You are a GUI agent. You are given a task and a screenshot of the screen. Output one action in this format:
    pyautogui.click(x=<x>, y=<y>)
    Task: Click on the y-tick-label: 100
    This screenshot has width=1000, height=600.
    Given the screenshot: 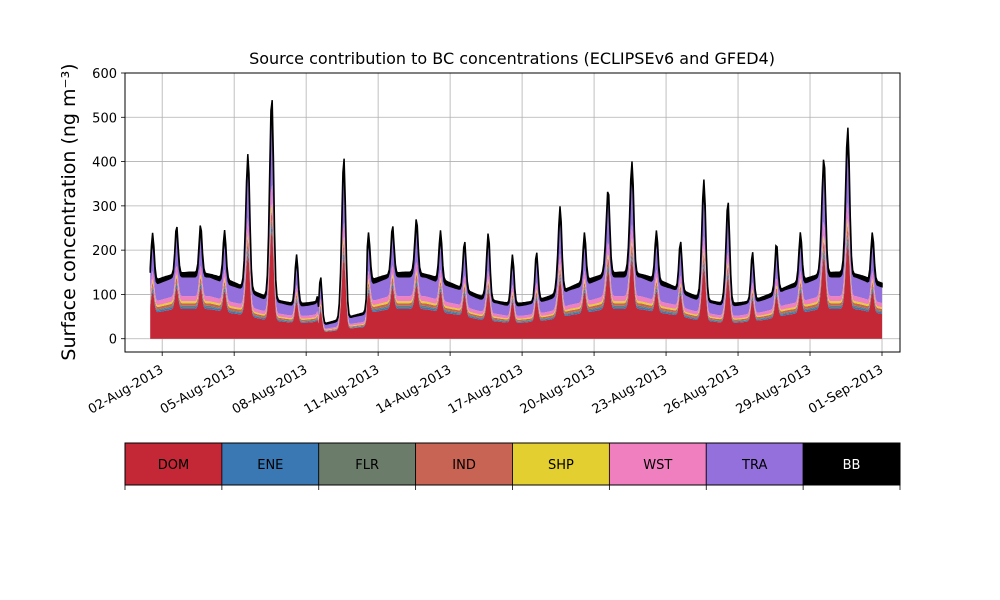 What is the action you would take?
    pyautogui.click(x=104, y=295)
    